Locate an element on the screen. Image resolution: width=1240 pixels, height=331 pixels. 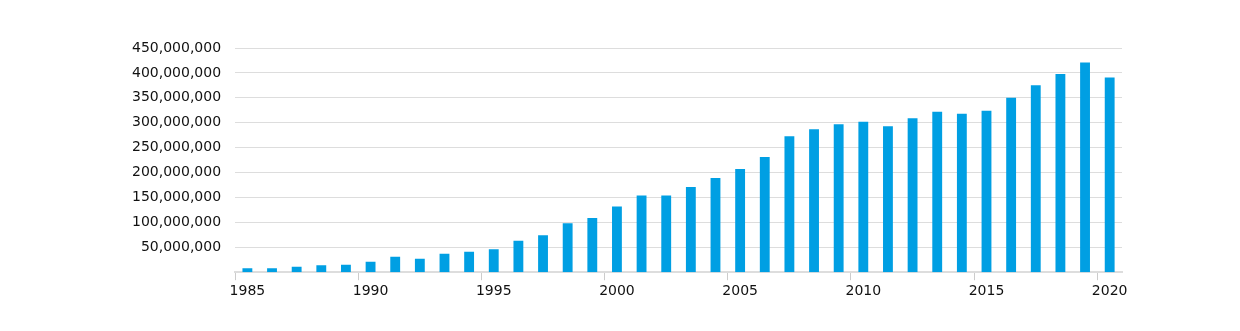
x-tick-label: 2020 is located at coordinates (1109, 290).